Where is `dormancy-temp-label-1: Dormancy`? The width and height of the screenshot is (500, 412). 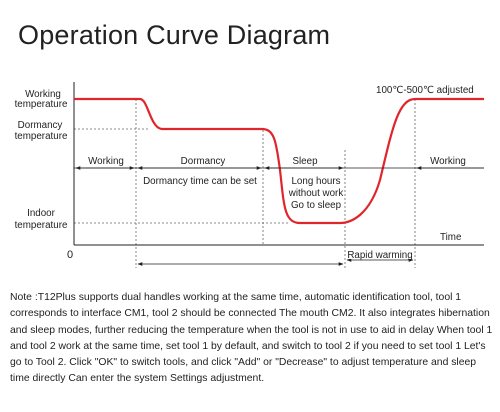
dormancy-temp-label-1: Dormancy is located at coordinates (40, 125).